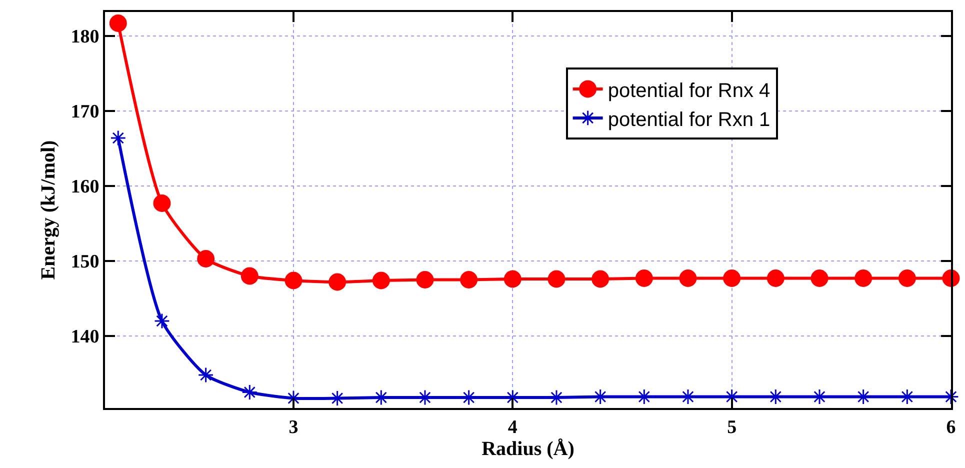 This screenshot has width=965, height=468. I want to click on y-tick-label: 140, so click(85, 337).